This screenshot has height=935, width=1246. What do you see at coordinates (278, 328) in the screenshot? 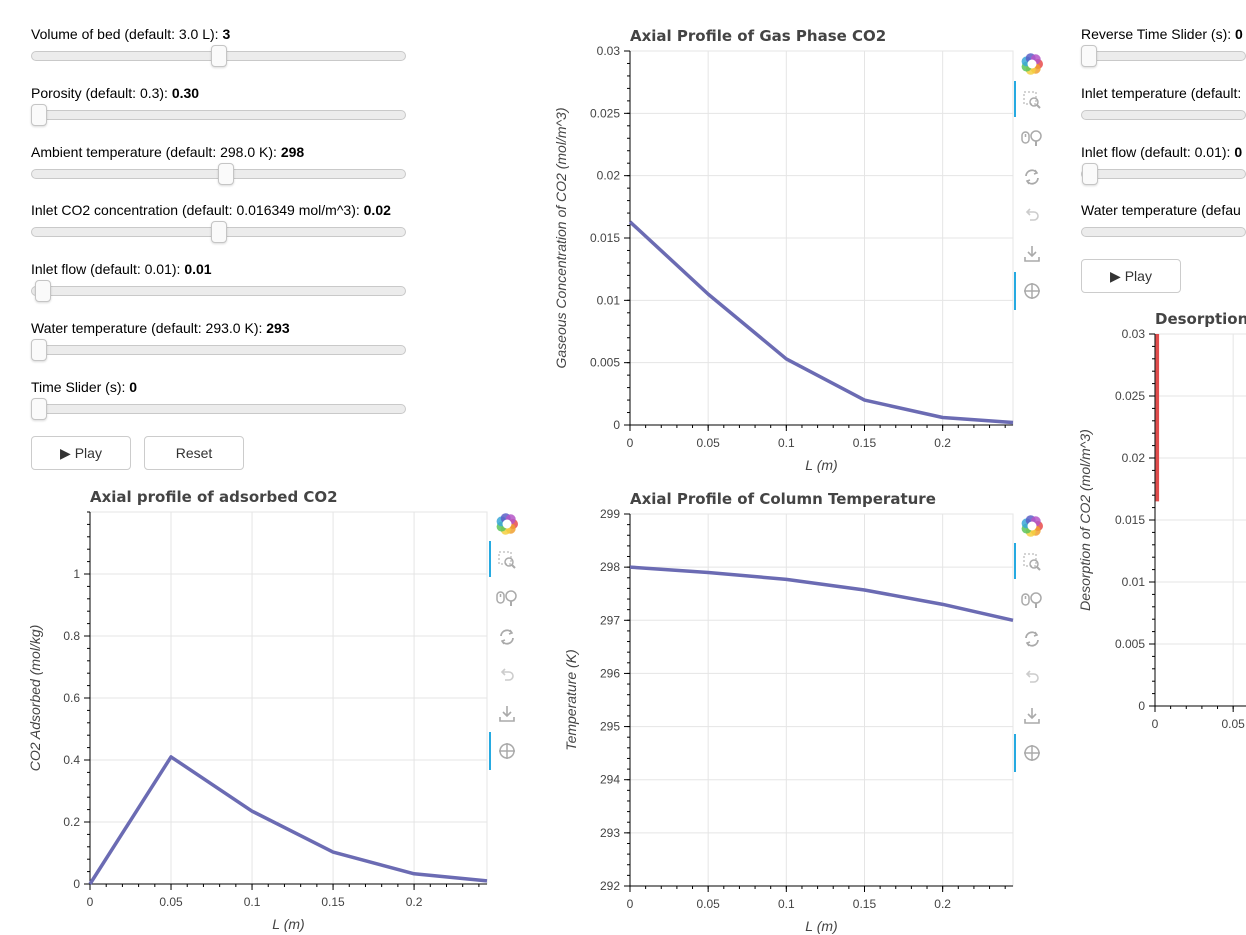
I see `slider-value: 293` at bounding box center [278, 328].